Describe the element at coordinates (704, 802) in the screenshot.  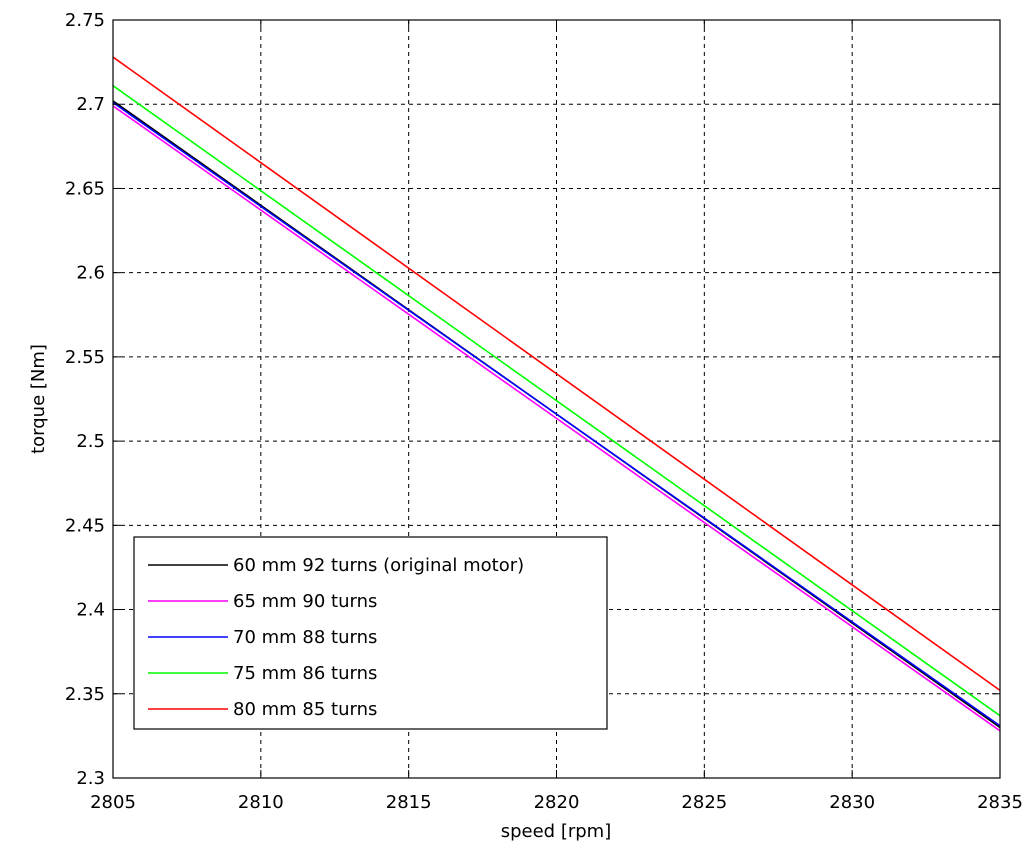
I see `x-tick-label: 2825` at that location.